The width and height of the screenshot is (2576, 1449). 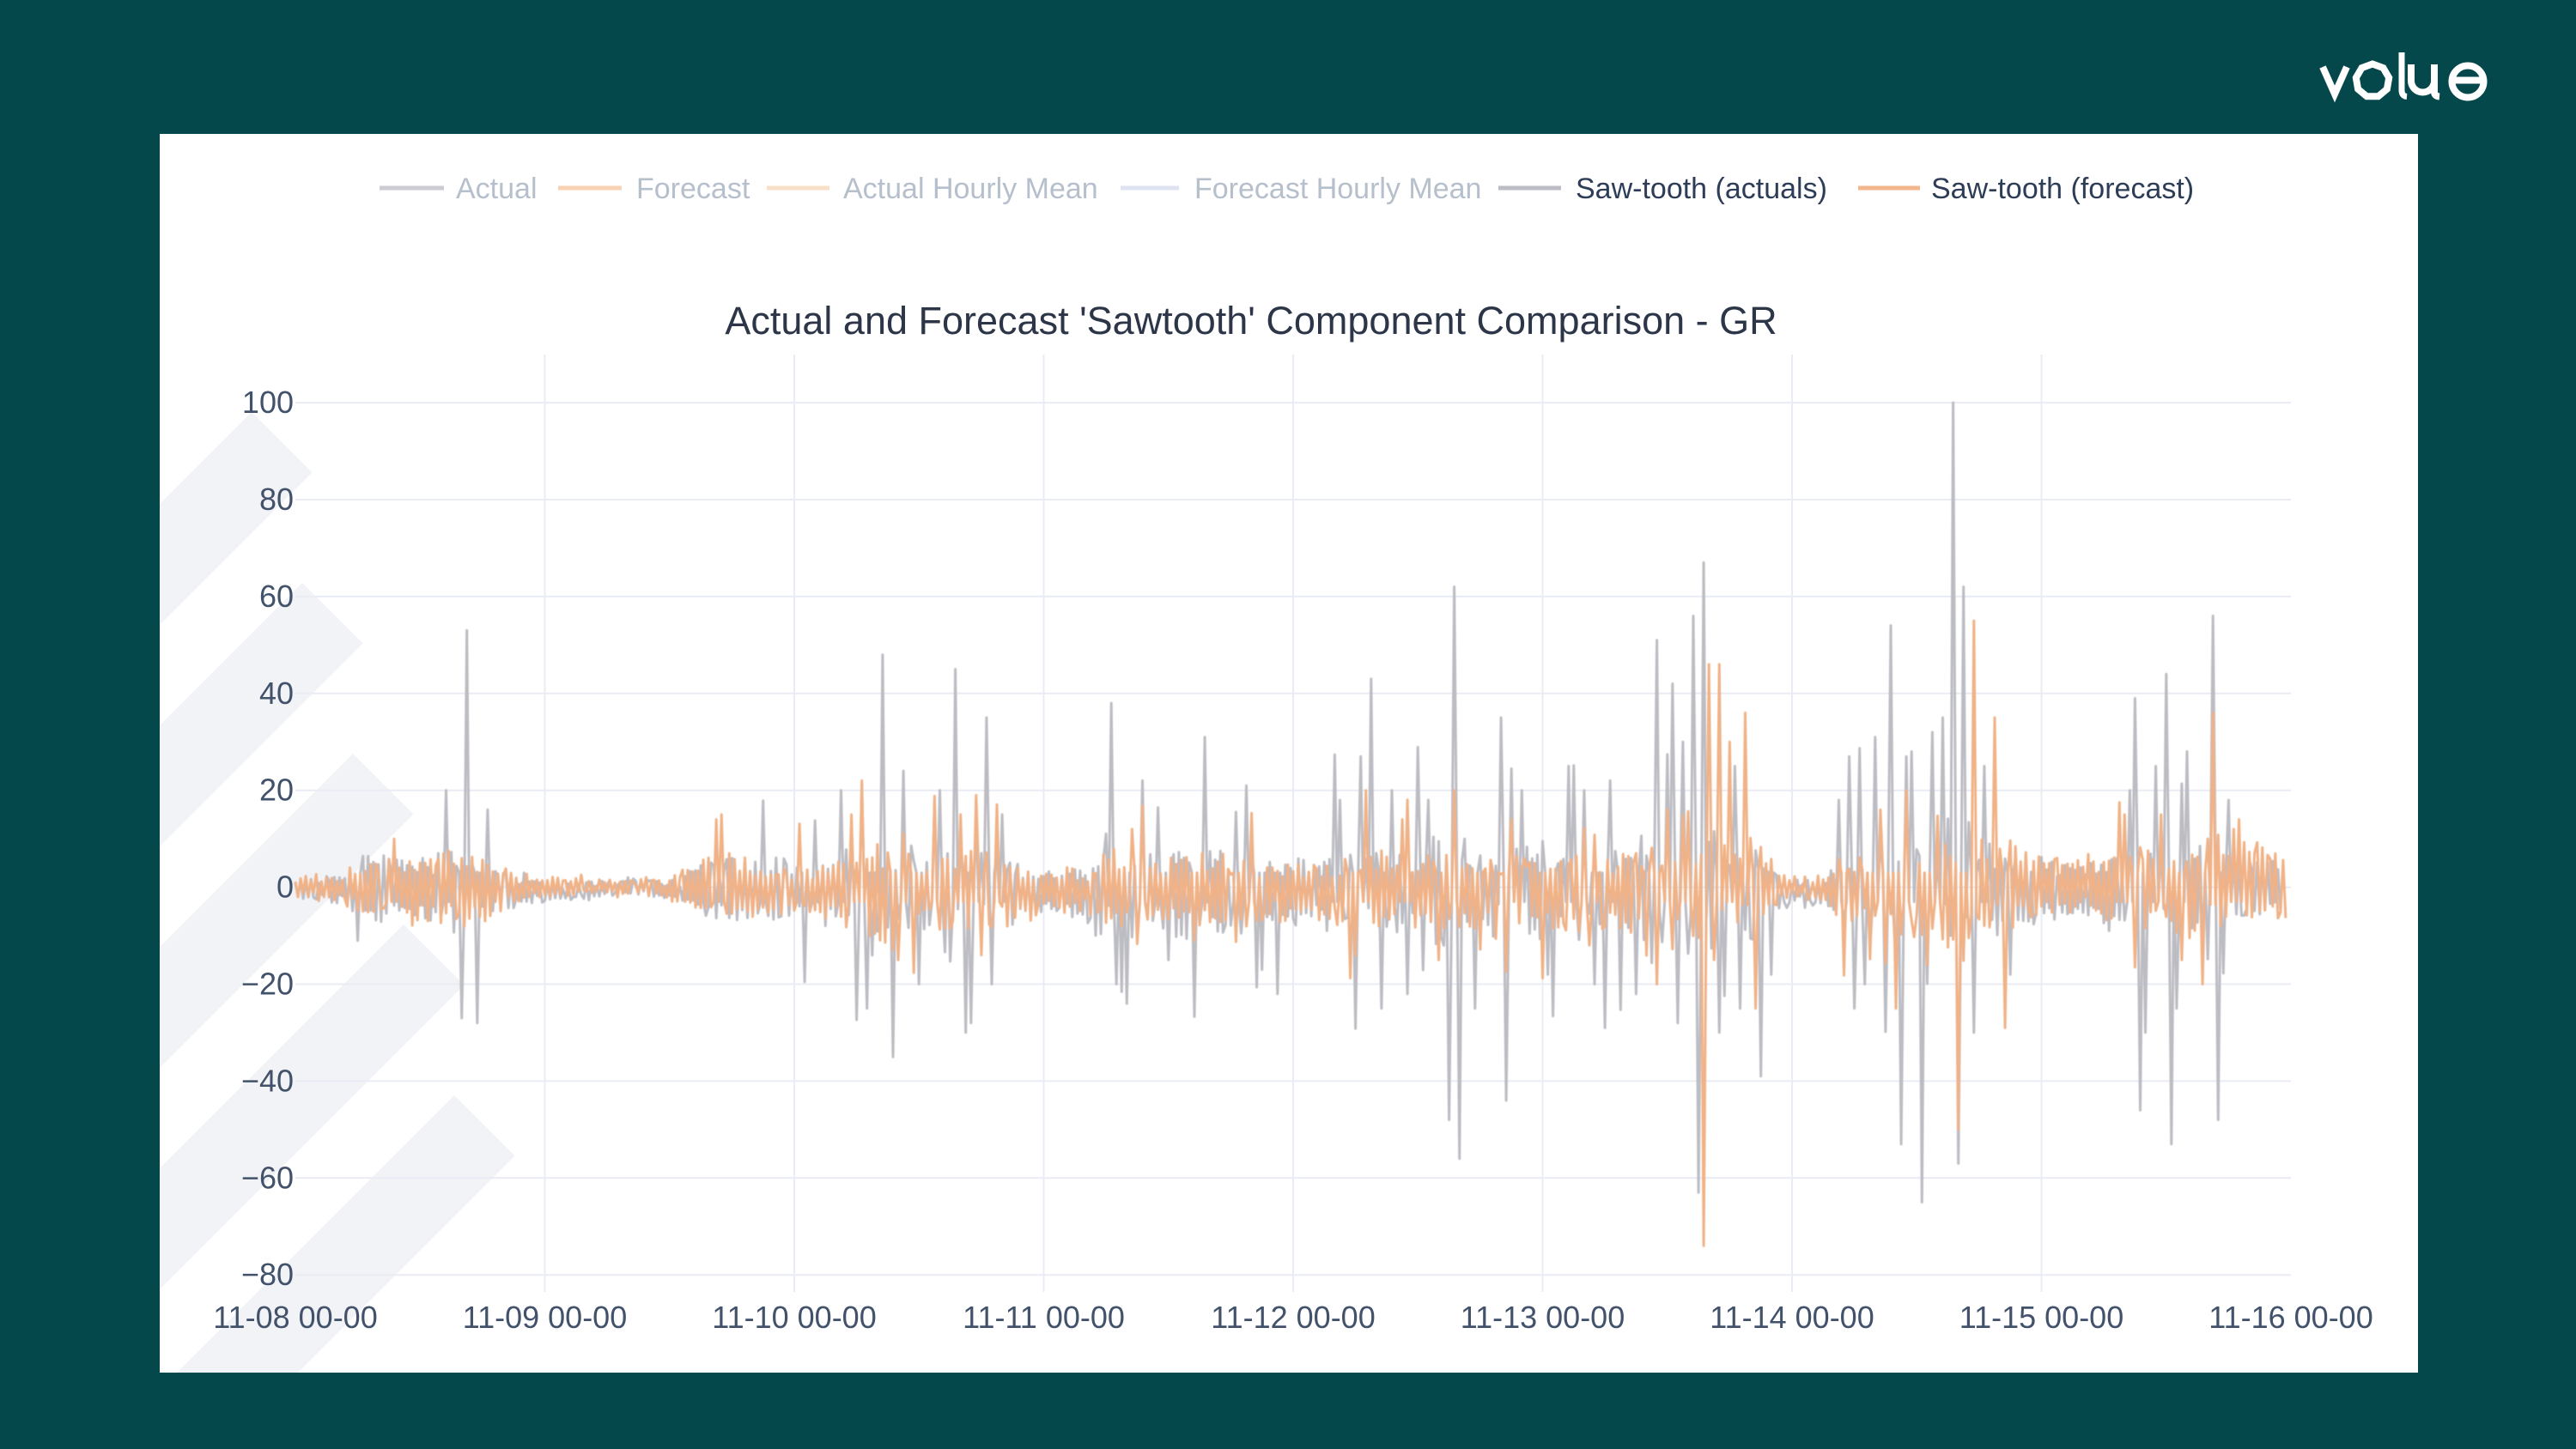 What do you see at coordinates (2290, 1317) in the screenshot?
I see `svg-text: 11-16 00-00` at bounding box center [2290, 1317].